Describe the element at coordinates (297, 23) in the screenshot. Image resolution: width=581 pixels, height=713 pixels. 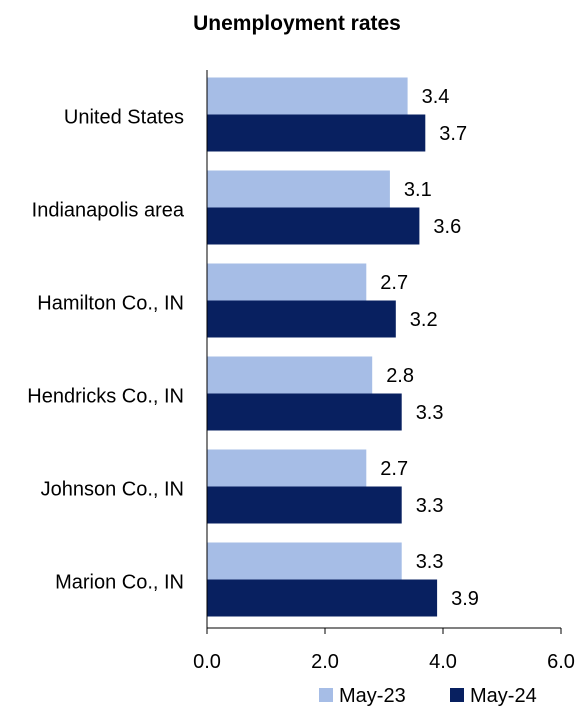
I see `chart-title: Unemployment rates` at that location.